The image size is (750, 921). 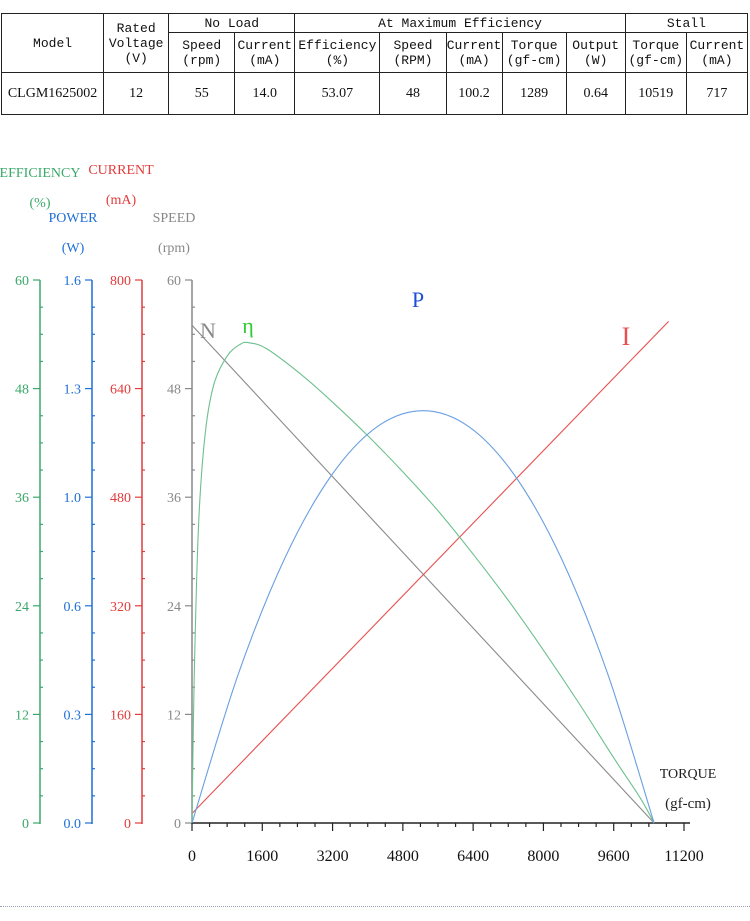 I want to click on cell-maxeff-output: 0.64, so click(x=595, y=93).